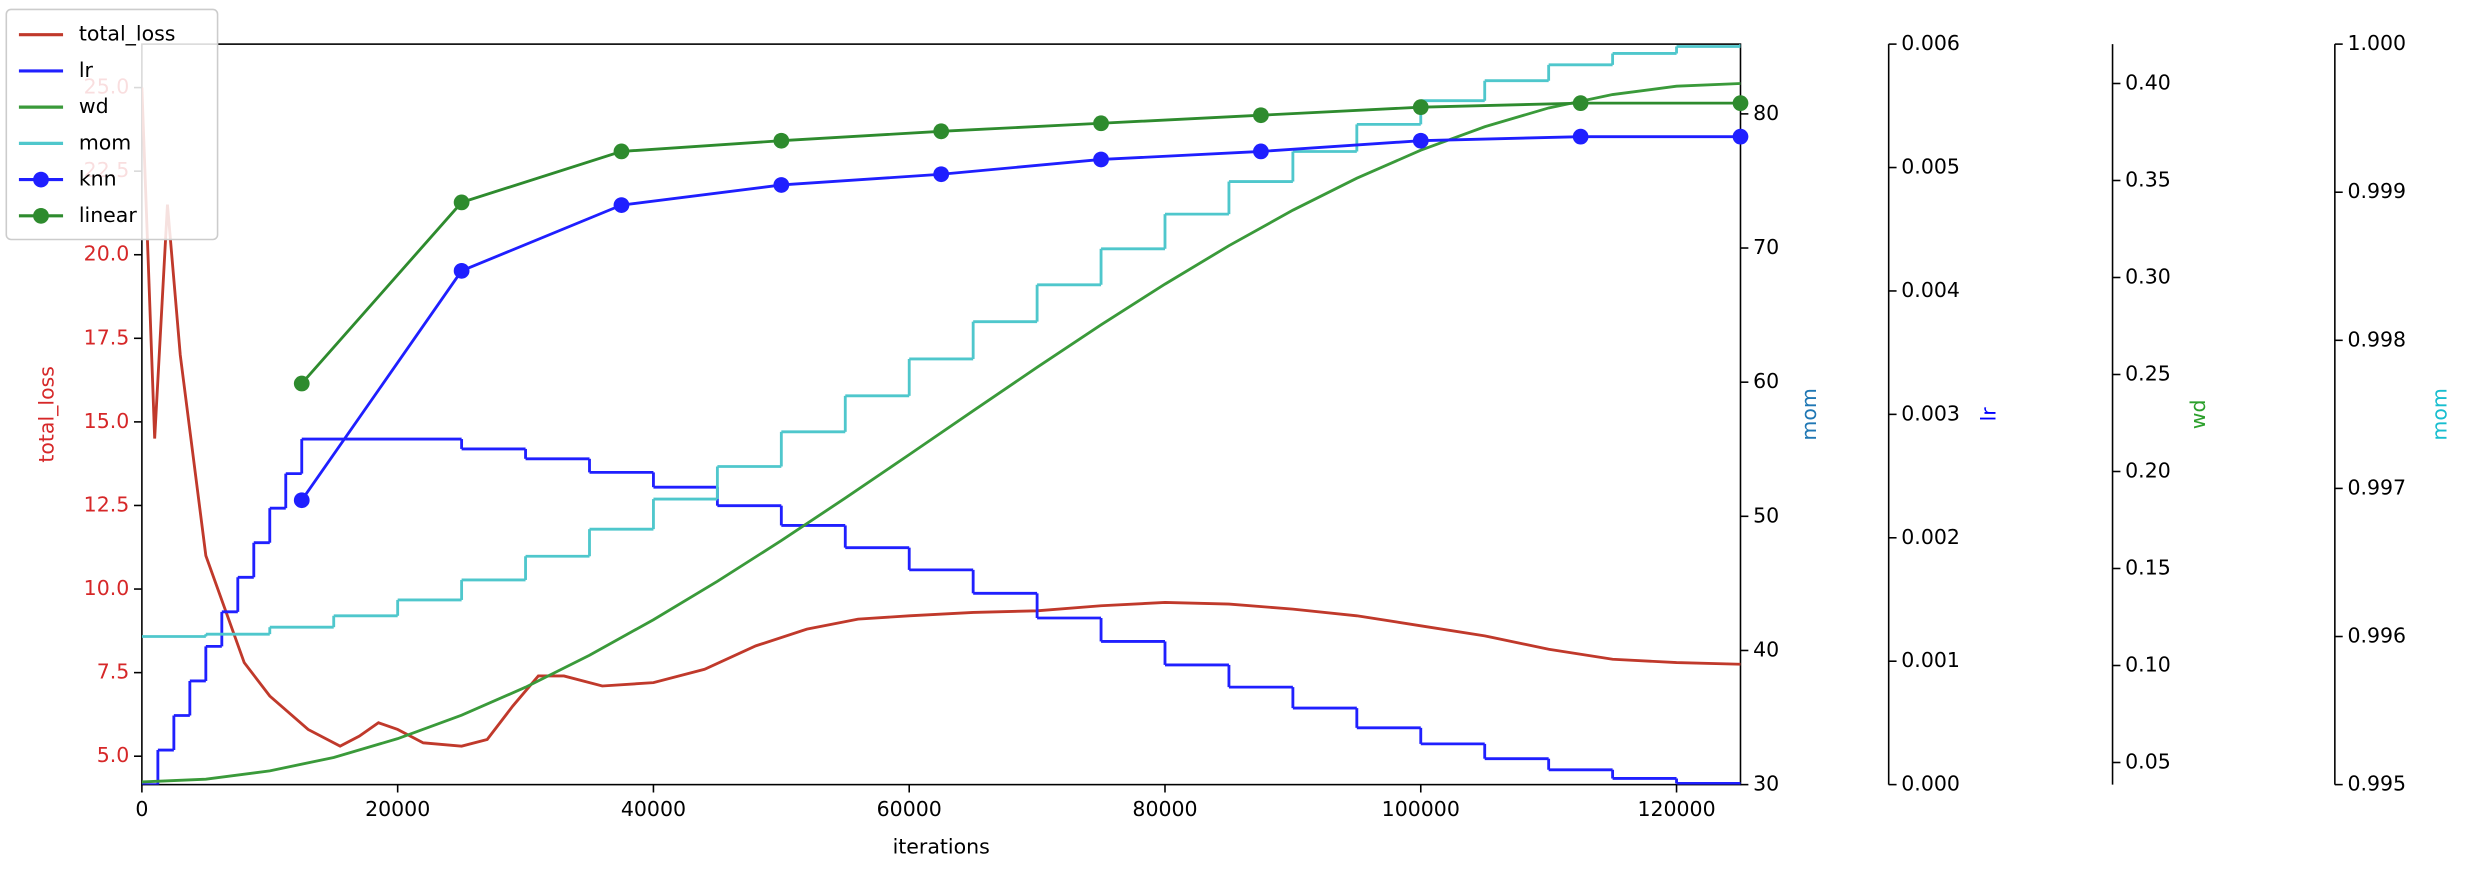 The width and height of the screenshot is (2472, 876). Describe the element at coordinates (1766, 784) in the screenshot. I see `y-tick-label: 30` at that location.